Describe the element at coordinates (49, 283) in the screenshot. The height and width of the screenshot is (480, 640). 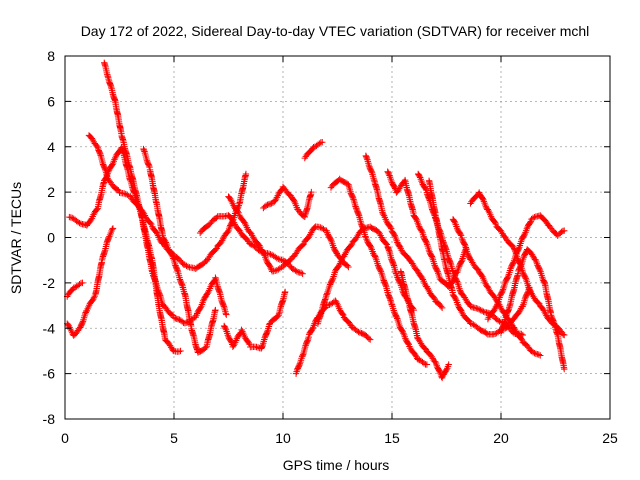
I see `y-tick-label: -2` at that location.